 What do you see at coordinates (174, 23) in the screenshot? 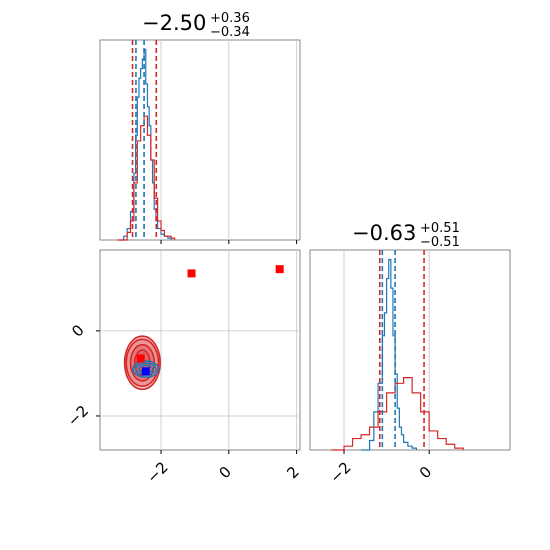
I see `title-value: −2.50` at bounding box center [174, 23].